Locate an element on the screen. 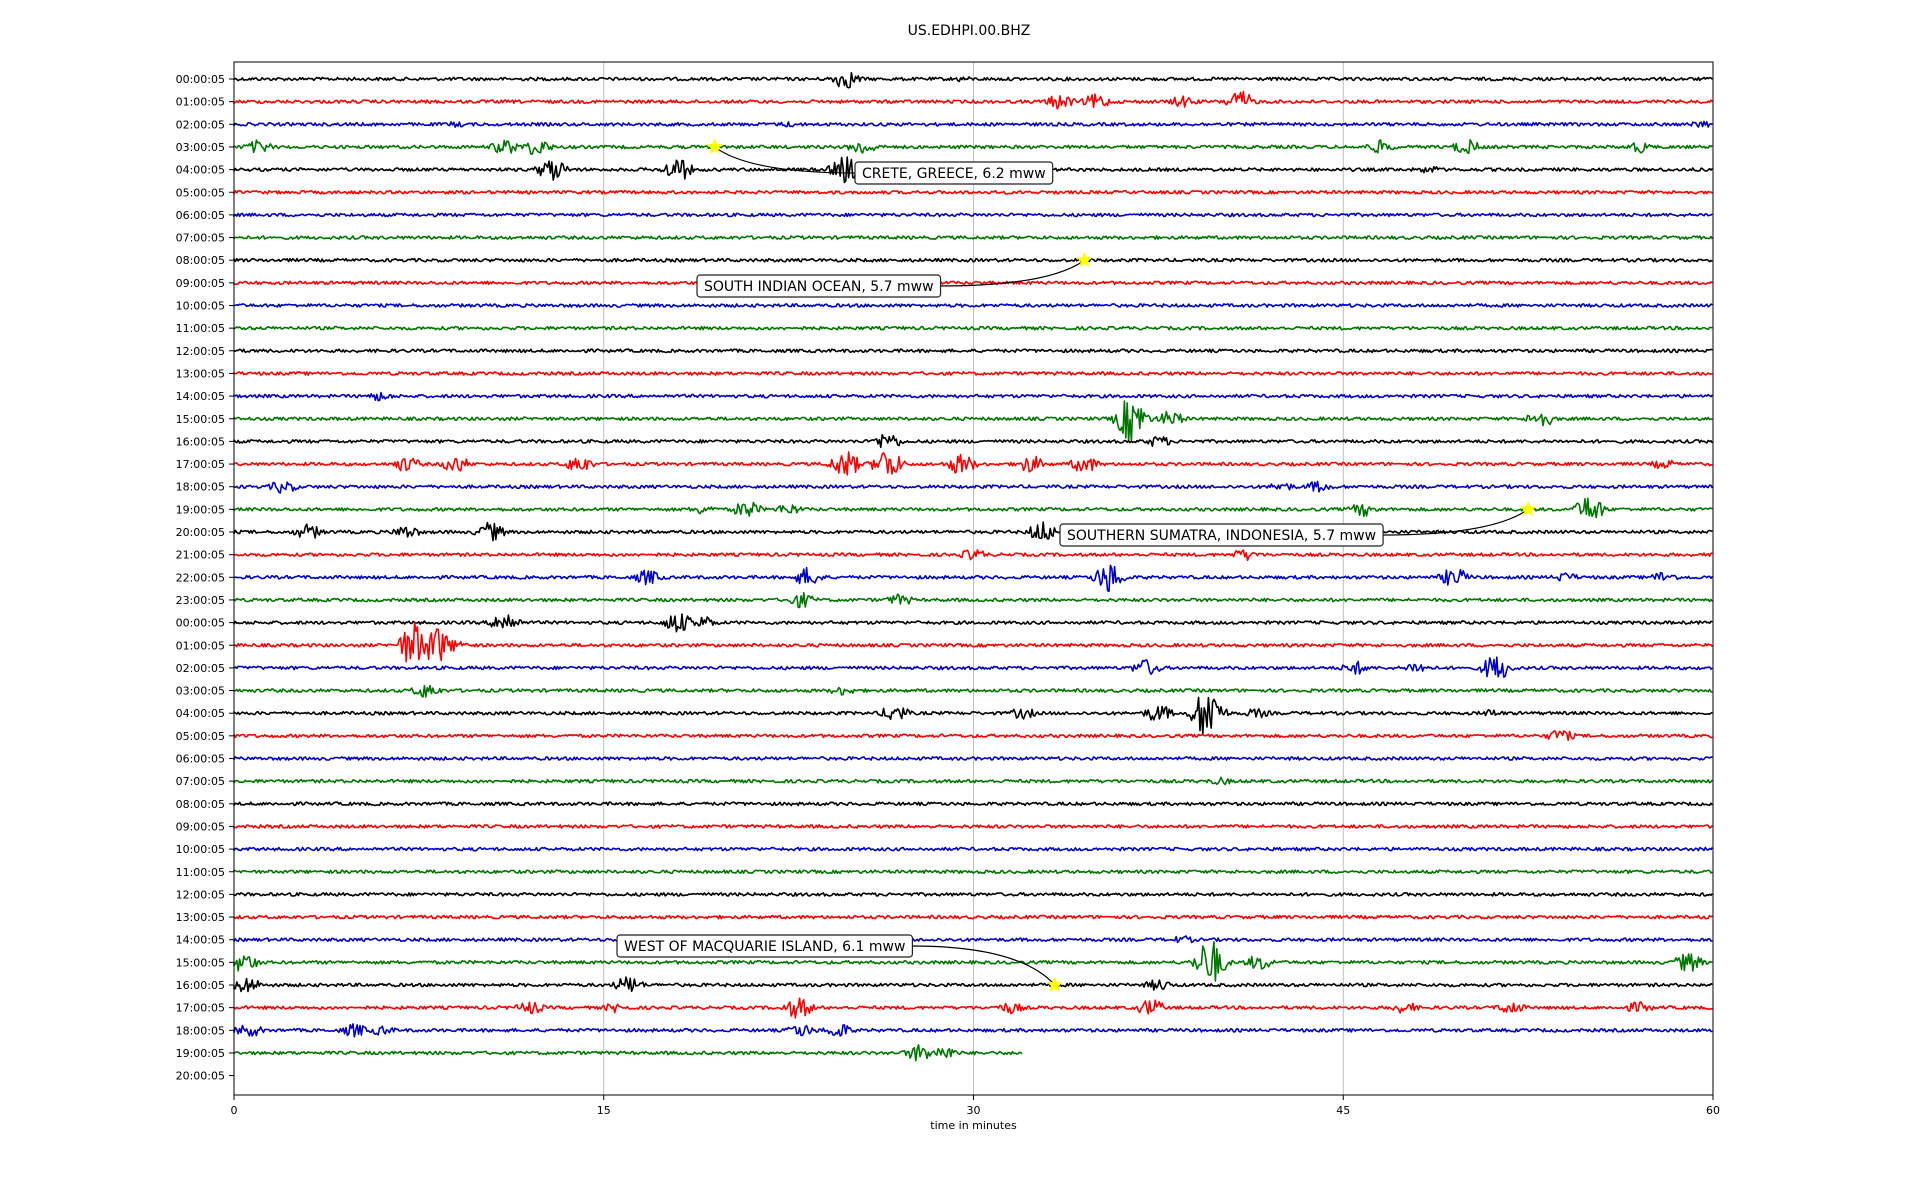 The width and height of the screenshot is (1920, 1200). x-tick-label: 60 is located at coordinates (1713, 1110).